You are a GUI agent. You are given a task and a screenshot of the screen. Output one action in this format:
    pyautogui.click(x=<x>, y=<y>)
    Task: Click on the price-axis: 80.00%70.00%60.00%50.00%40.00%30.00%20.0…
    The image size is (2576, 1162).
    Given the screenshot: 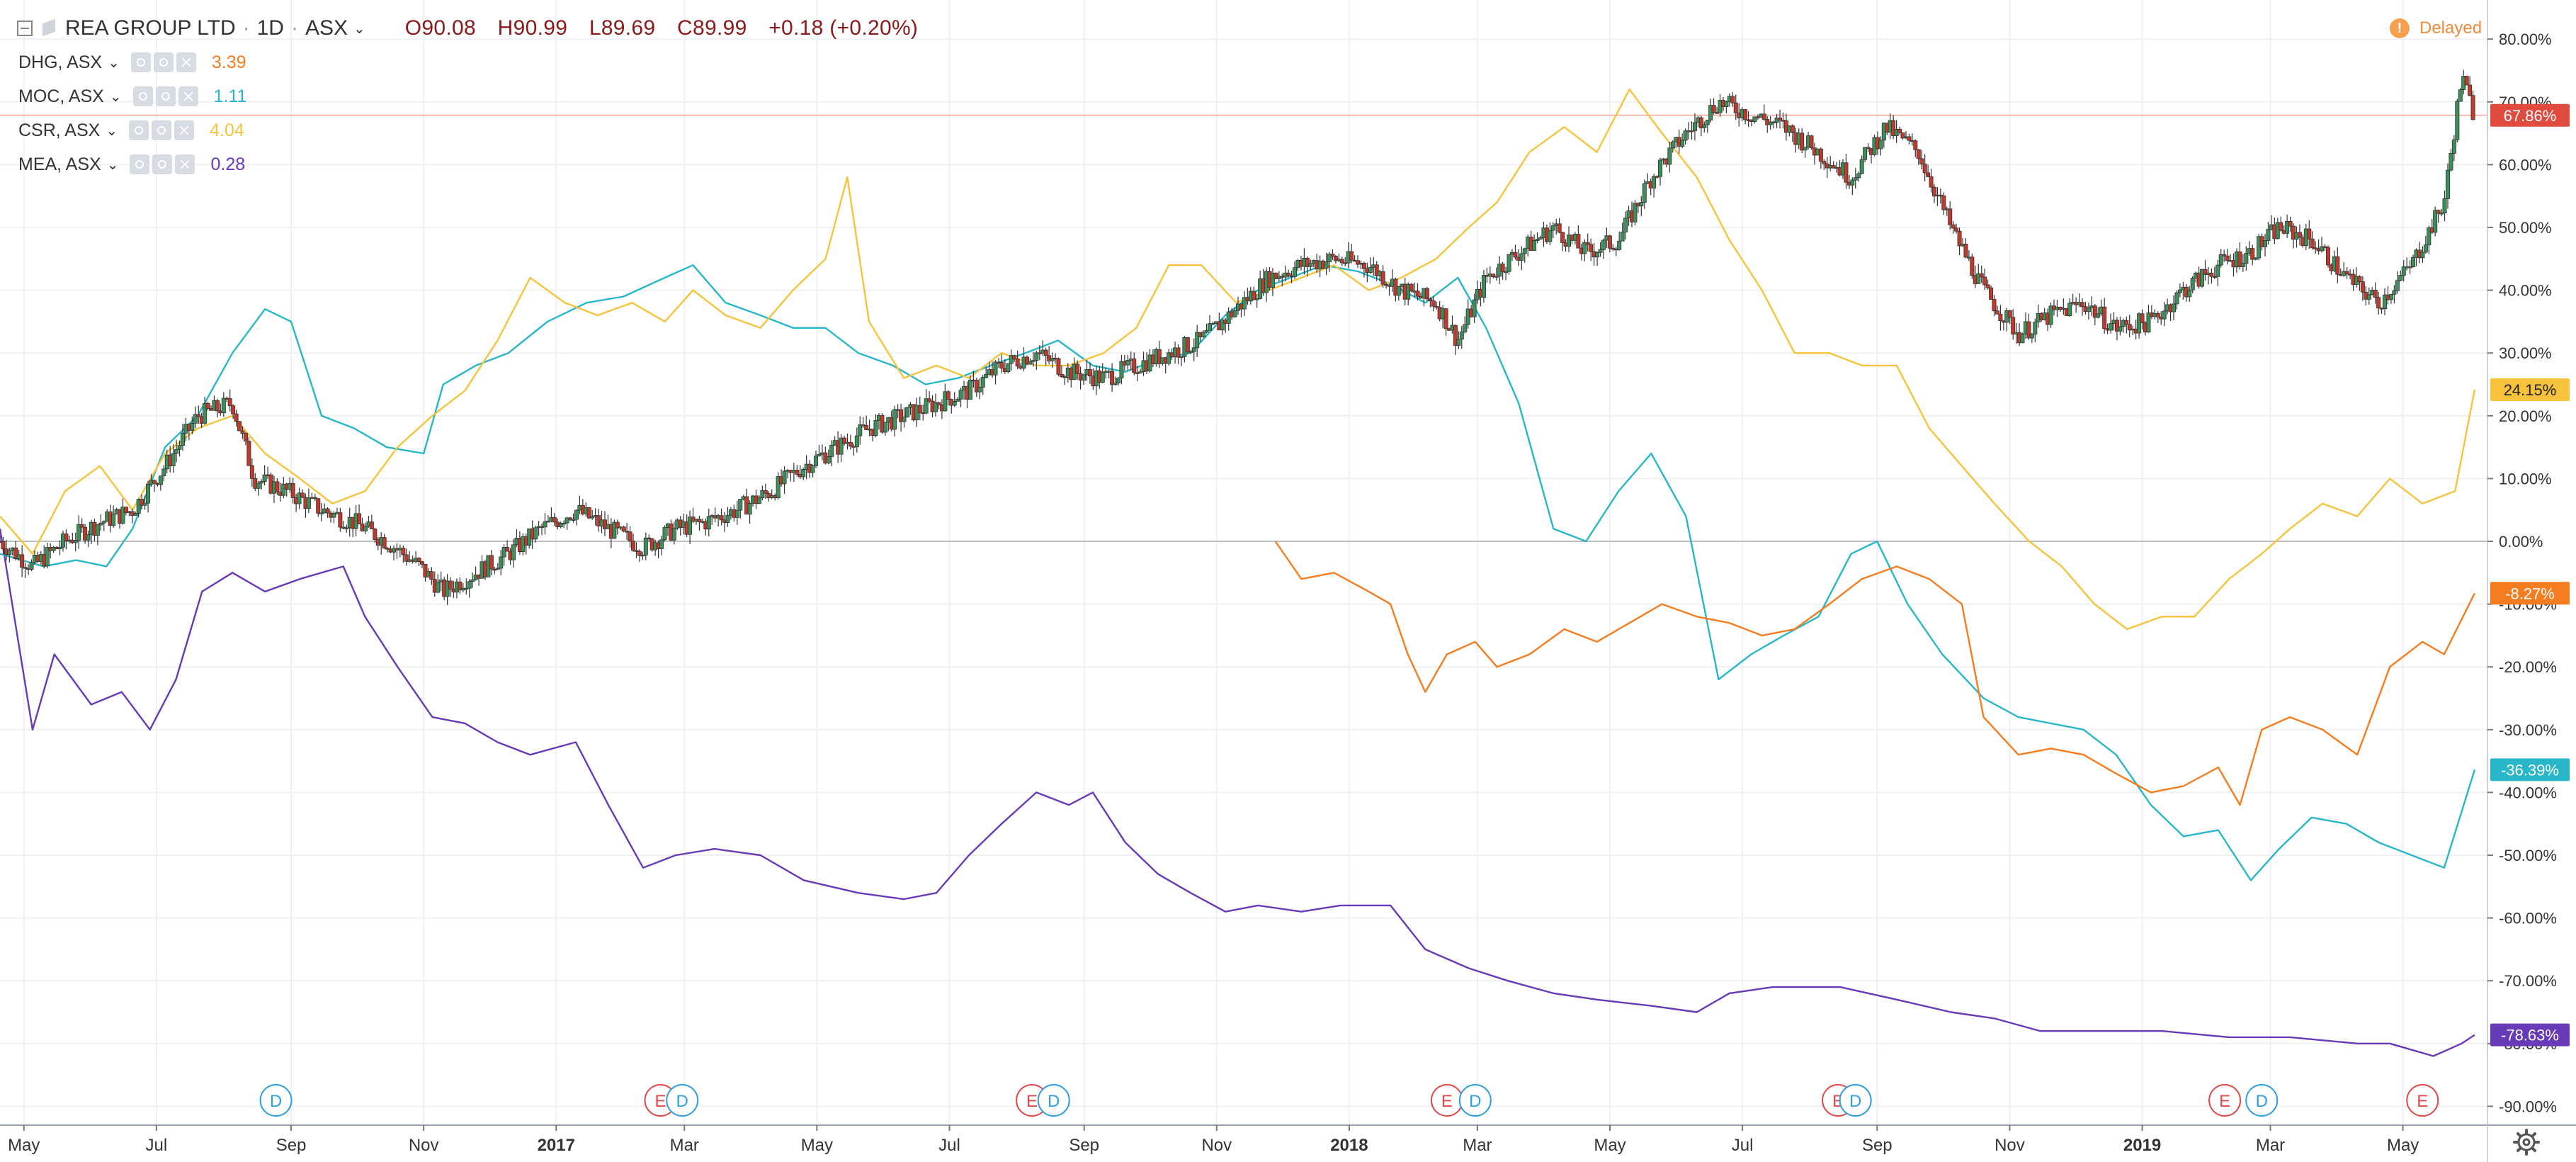 What is the action you would take?
    pyautogui.click(x=2528, y=562)
    